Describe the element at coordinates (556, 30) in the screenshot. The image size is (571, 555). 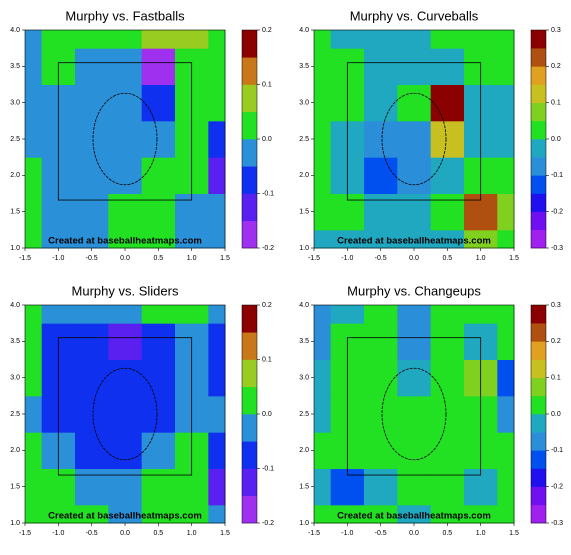
I see `colorbar-tick-label: 0.3` at that location.